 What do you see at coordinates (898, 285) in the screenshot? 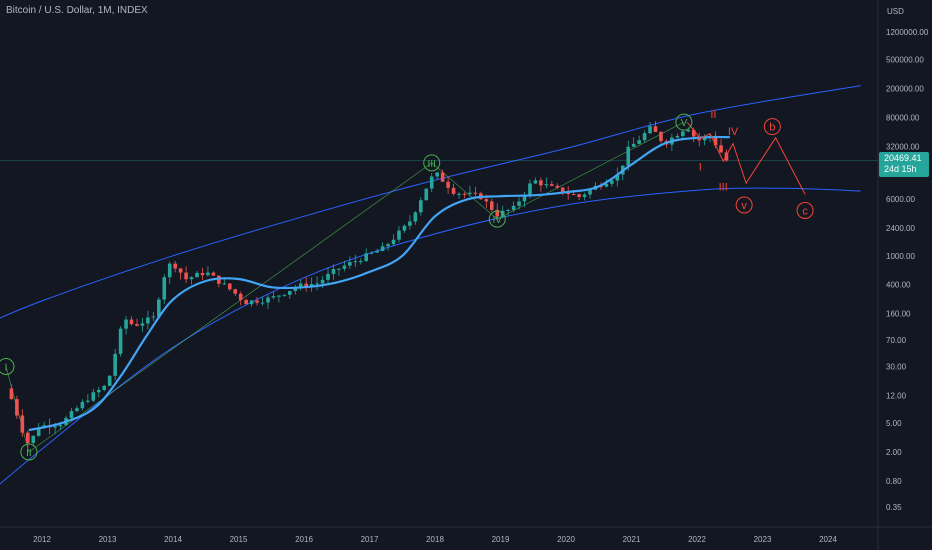
I see `y-tick-label: 400.00` at bounding box center [898, 285].